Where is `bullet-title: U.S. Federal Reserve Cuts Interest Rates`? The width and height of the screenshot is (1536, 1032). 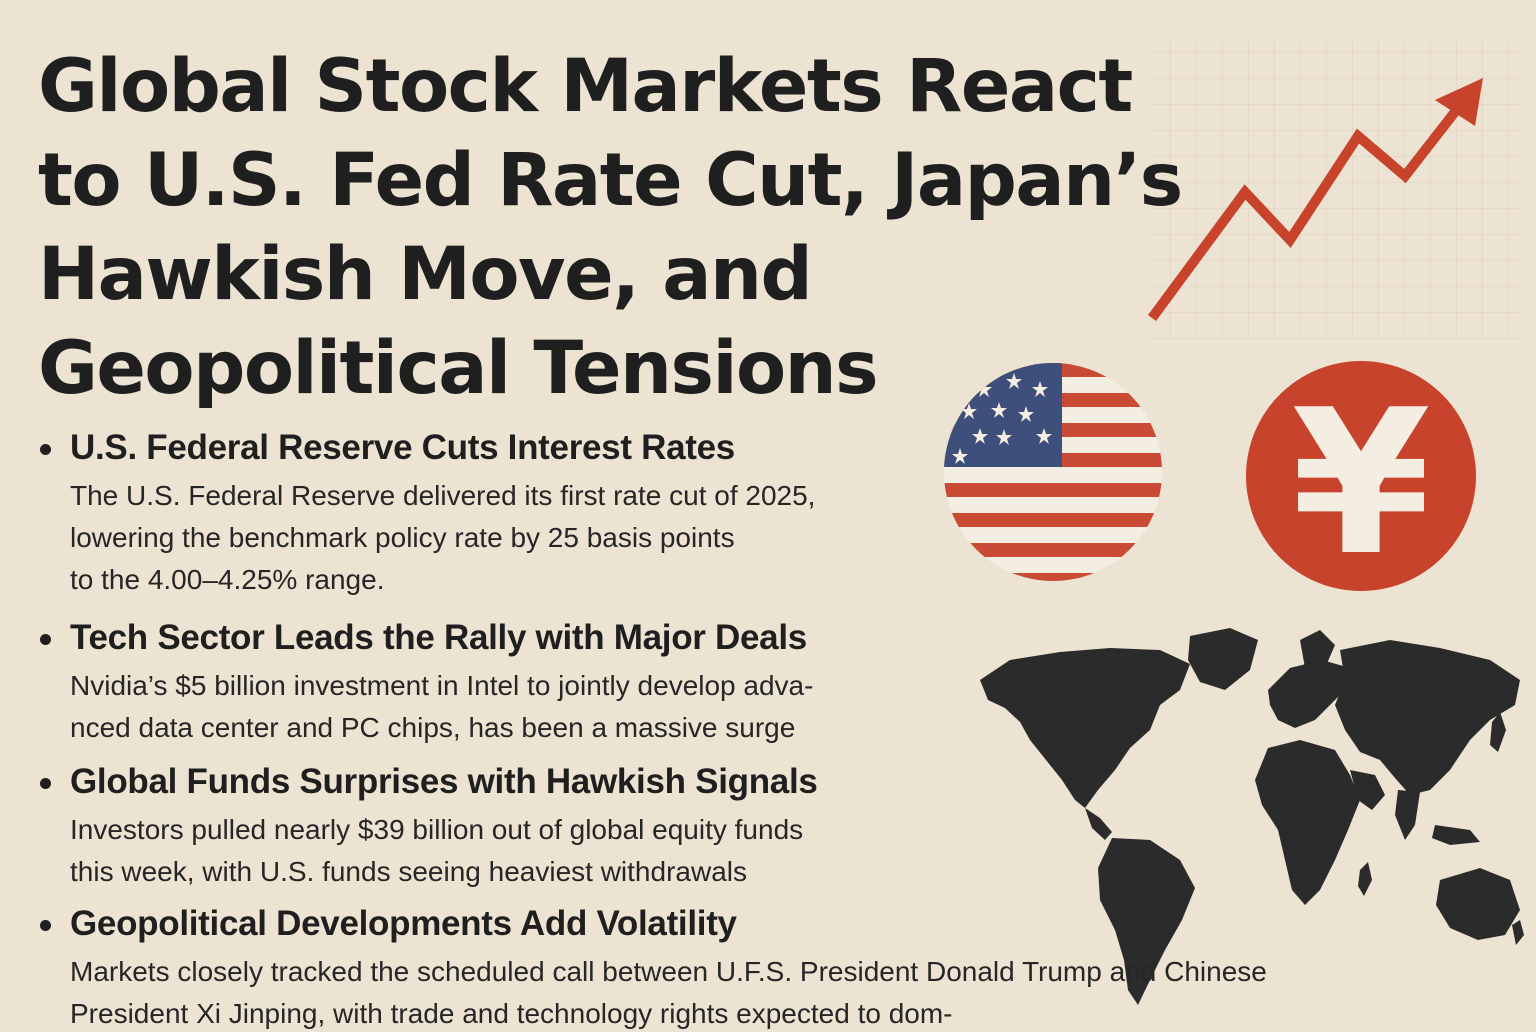
bullet-title: U.S. Federal Reserve Cuts Interest Rates is located at coordinates (402, 447).